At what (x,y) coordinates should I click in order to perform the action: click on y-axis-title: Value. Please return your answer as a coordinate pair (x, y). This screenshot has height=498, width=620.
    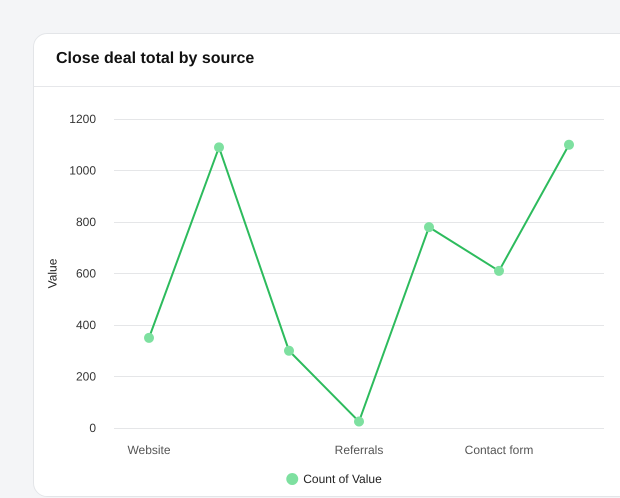
    Looking at the image, I should click on (52, 273).